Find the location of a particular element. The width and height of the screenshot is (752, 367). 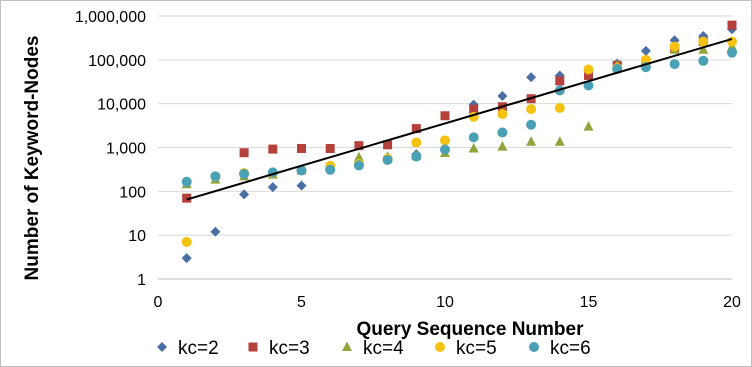

x-axis-title: Query Sequence Number is located at coordinates (470, 329).